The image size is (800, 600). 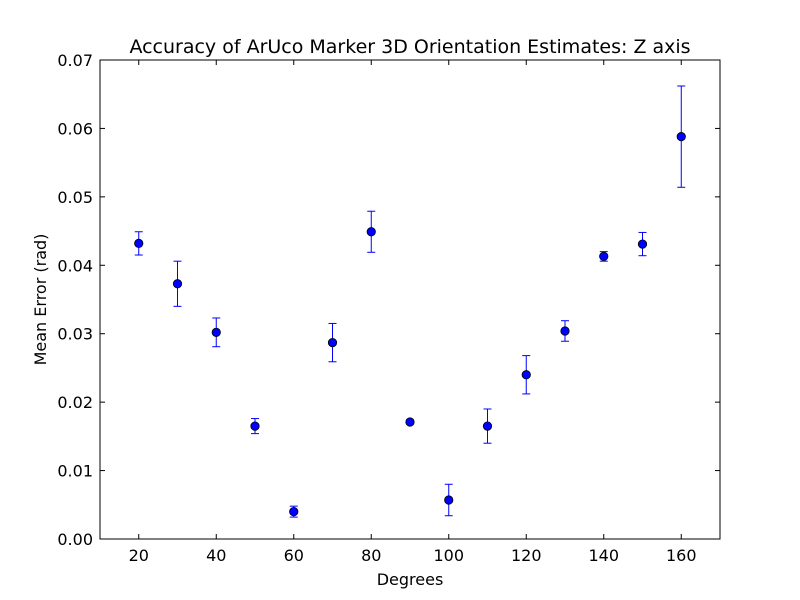 What do you see at coordinates (139, 555) in the screenshot?
I see `x-tick-label: 20` at bounding box center [139, 555].